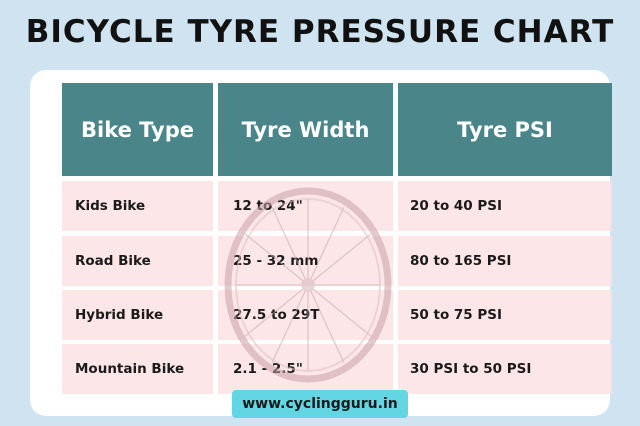 This screenshot has width=640, height=426. Describe the element at coordinates (505, 261) in the screenshot. I see `table-cell: 80 to 165 PSI` at that location.